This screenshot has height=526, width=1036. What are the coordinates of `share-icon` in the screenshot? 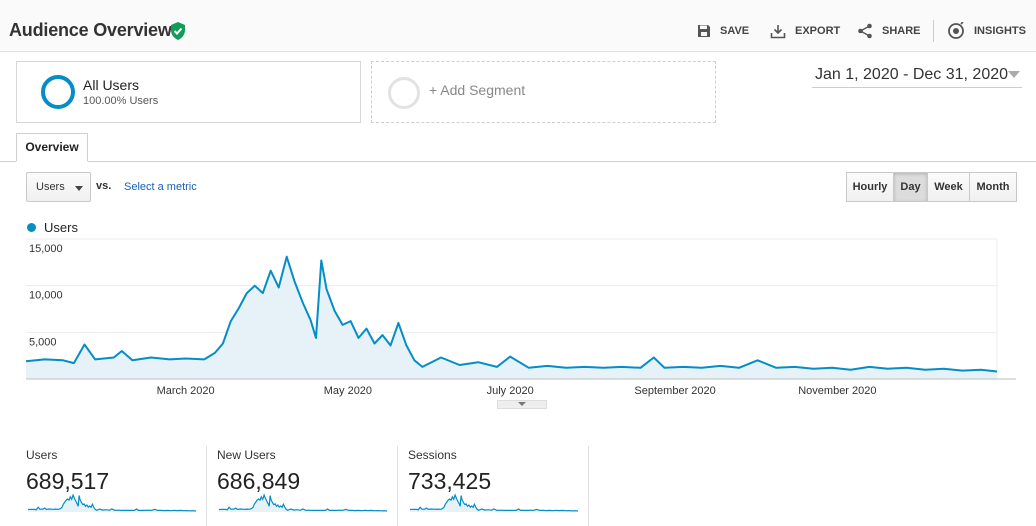 It's located at (865, 31).